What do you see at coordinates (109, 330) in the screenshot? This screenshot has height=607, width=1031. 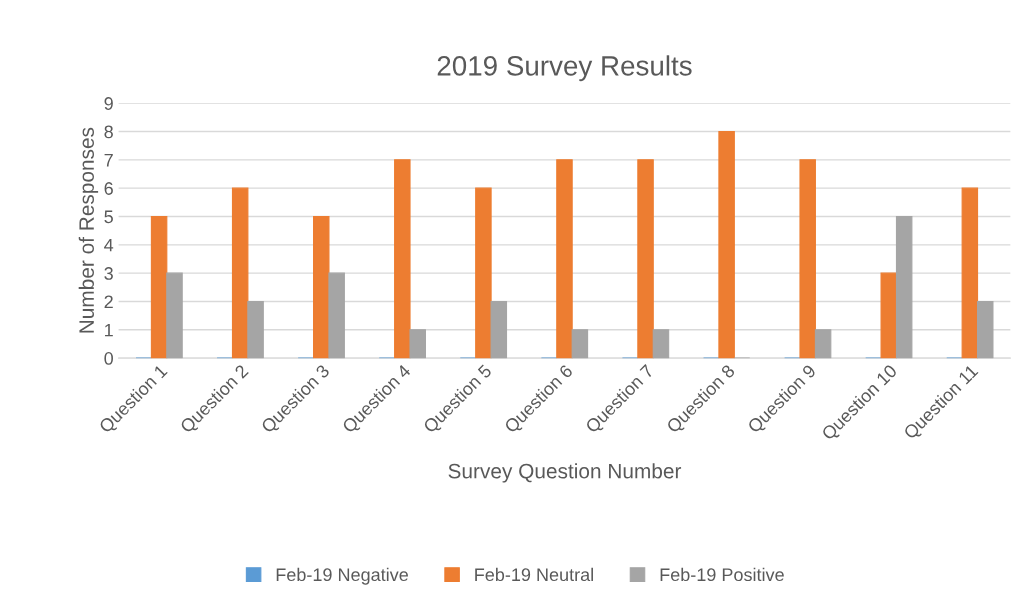 I see `y-tick-label: 1` at bounding box center [109, 330].